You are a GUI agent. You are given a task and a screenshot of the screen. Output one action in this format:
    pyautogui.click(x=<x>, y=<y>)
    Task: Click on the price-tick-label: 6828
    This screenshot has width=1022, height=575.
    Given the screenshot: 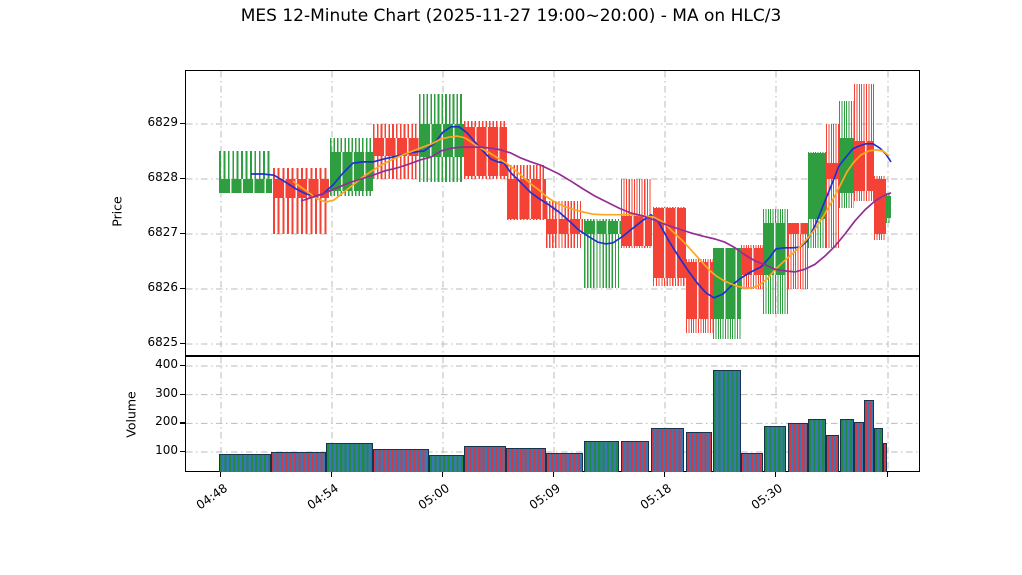 What is the action you would take?
    pyautogui.click(x=162, y=177)
    